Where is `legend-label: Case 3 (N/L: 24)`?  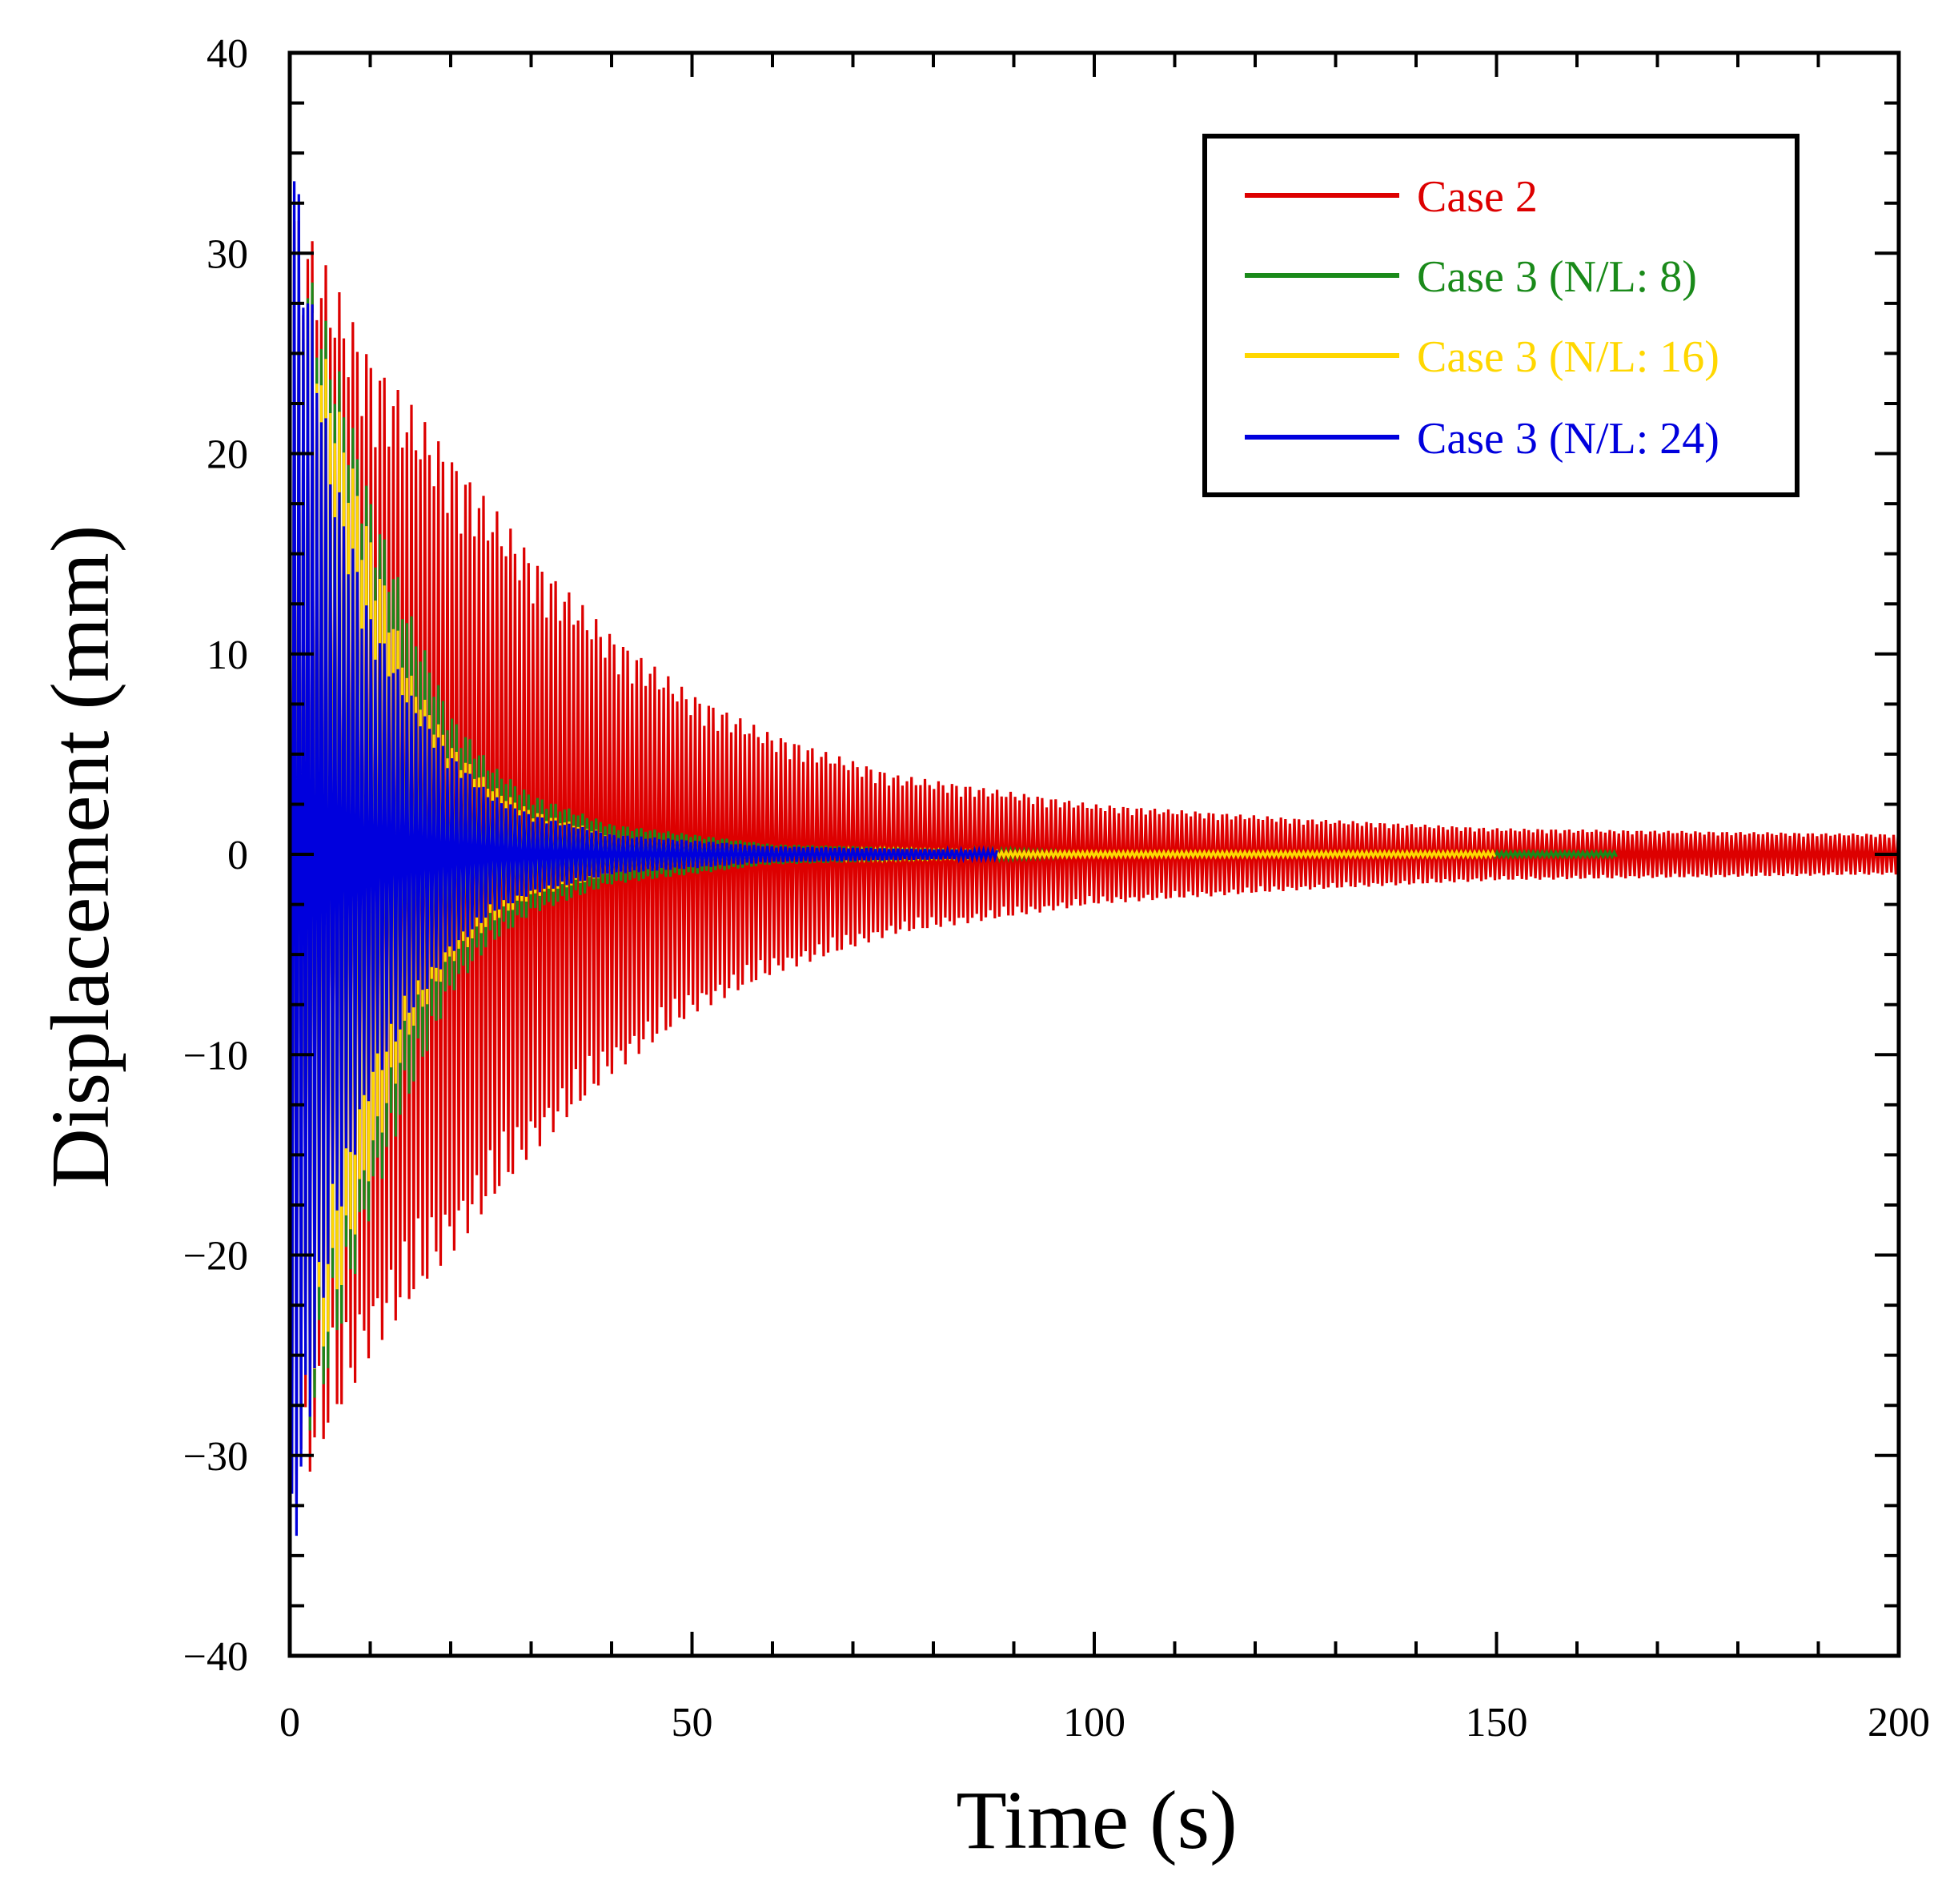
legend-label: Case 3 (N/L: 24) is located at coordinates (1568, 439).